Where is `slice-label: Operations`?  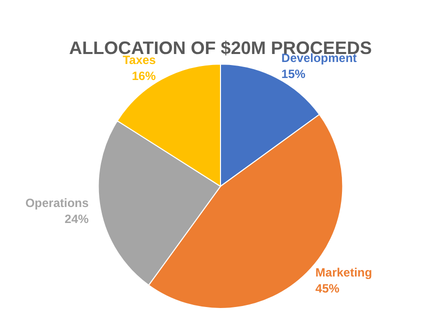 slice-label: Operations is located at coordinates (57, 203).